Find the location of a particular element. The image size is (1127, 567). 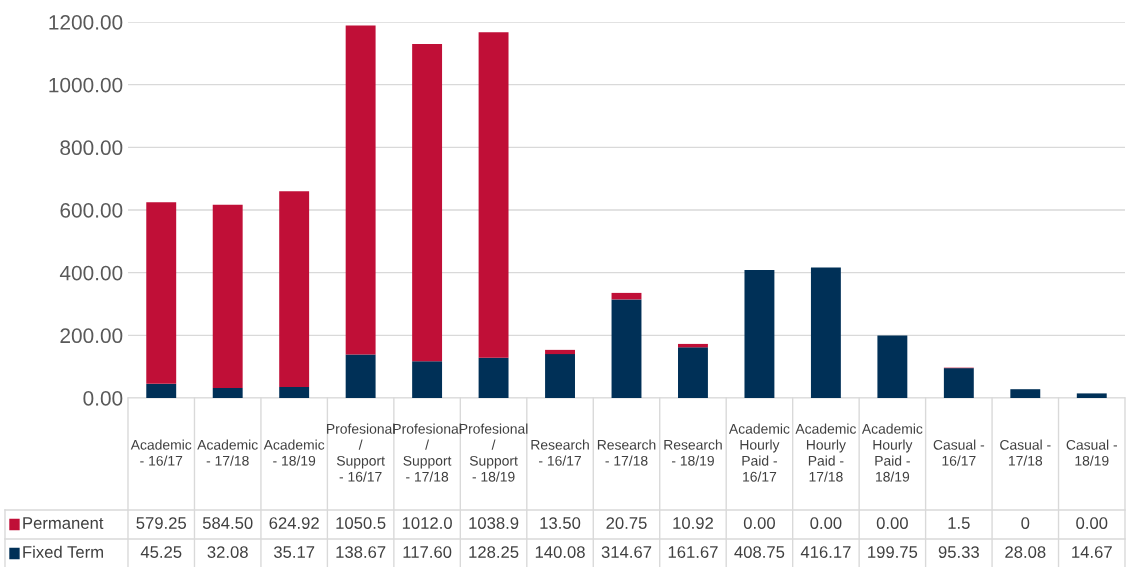

x-tick-label: Academic Hourly Paid - 17/18 is located at coordinates (826, 452).